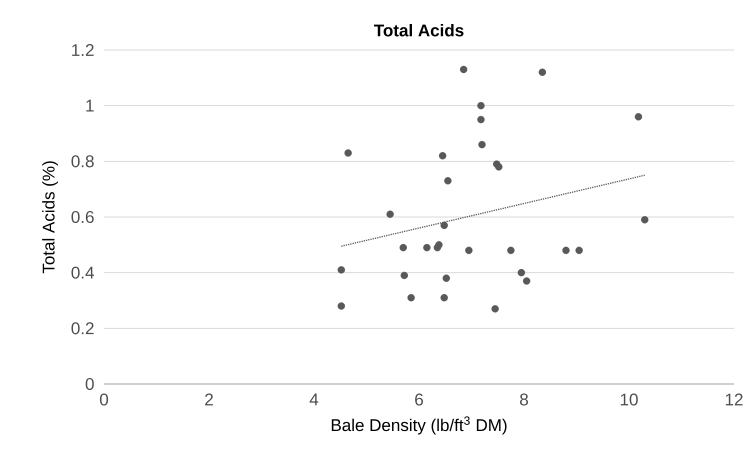 The image size is (747, 462). Describe the element at coordinates (209, 400) in the screenshot. I see `x-tick-label: 2` at that location.